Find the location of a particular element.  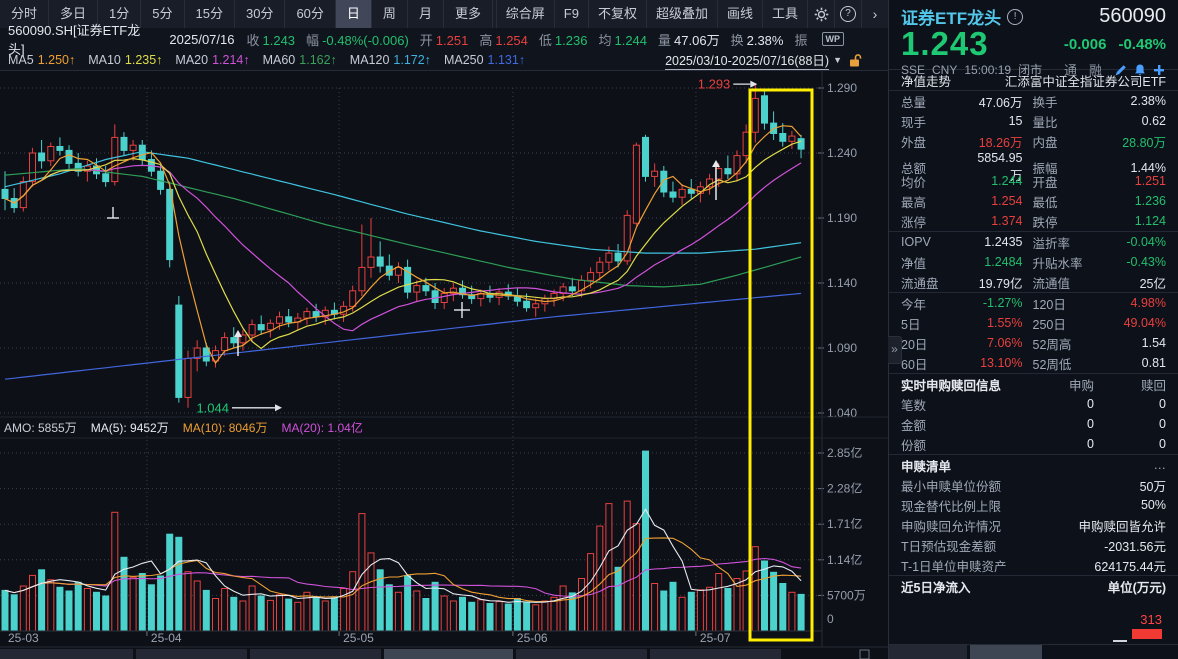

gear-icon is located at coordinates (820, 14).